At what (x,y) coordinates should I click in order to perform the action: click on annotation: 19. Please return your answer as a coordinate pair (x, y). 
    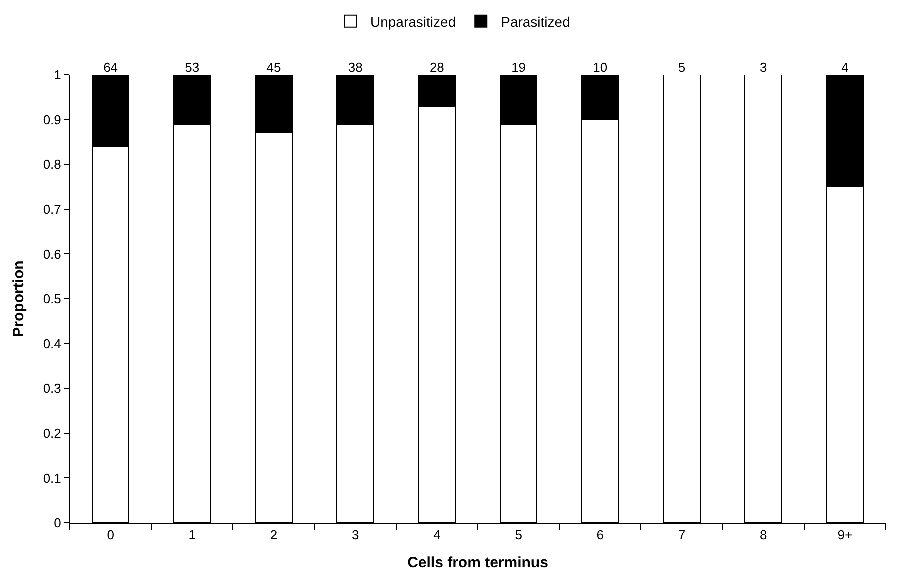
    Looking at the image, I should click on (519, 67).